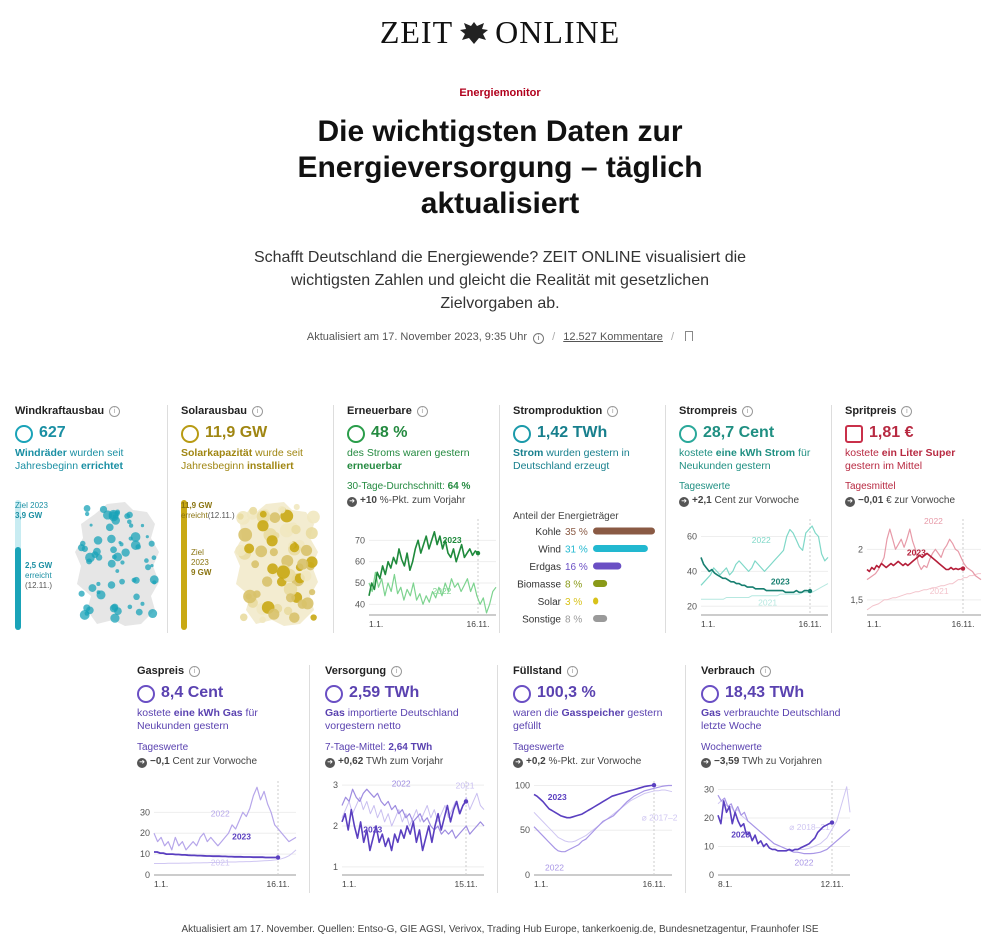  Describe the element at coordinates (725, 884) in the screenshot. I see `x-tick-label: 8.1.` at that location.